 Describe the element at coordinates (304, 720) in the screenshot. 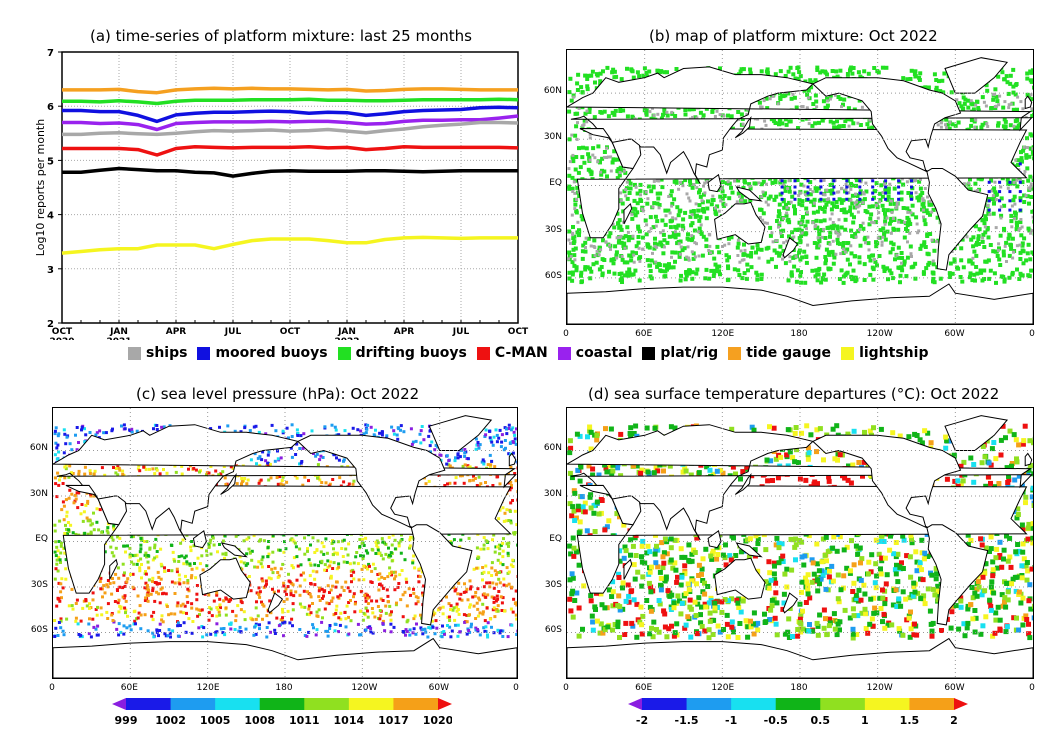

I see `colorbar-tick-label: 1011` at that location.